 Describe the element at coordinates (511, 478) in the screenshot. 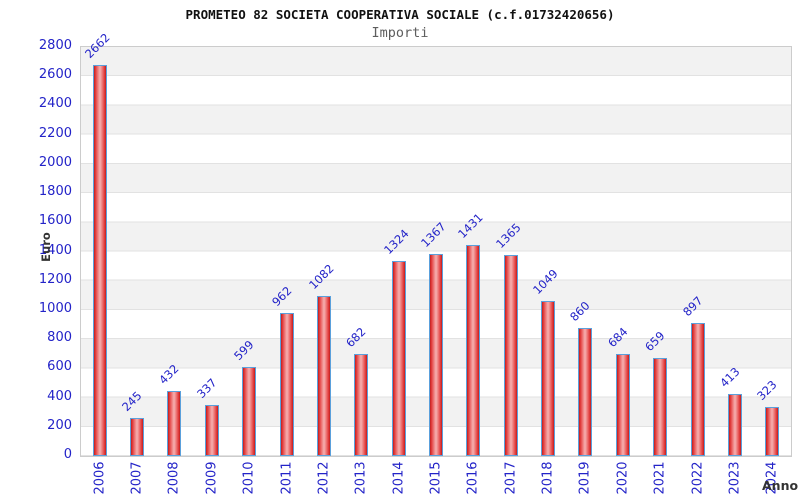

I see `x-tick-label: 2017` at that location.